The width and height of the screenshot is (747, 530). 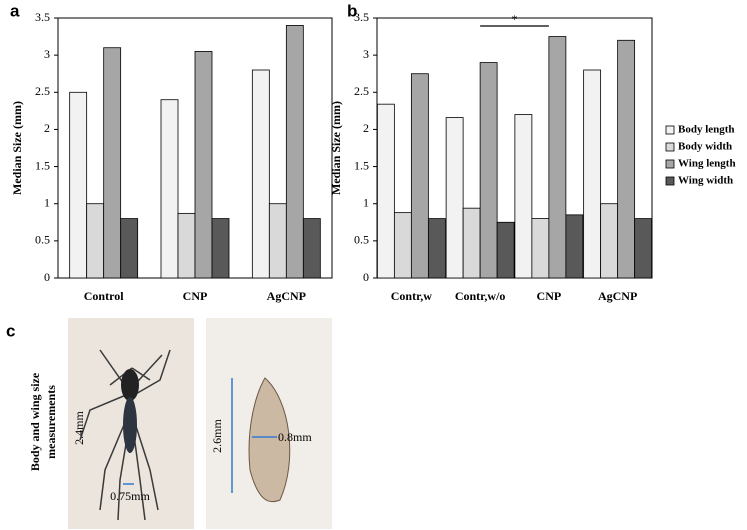 What do you see at coordinates (35, 421) in the screenshot?
I see `caption: Body and wing size` at bounding box center [35, 421].